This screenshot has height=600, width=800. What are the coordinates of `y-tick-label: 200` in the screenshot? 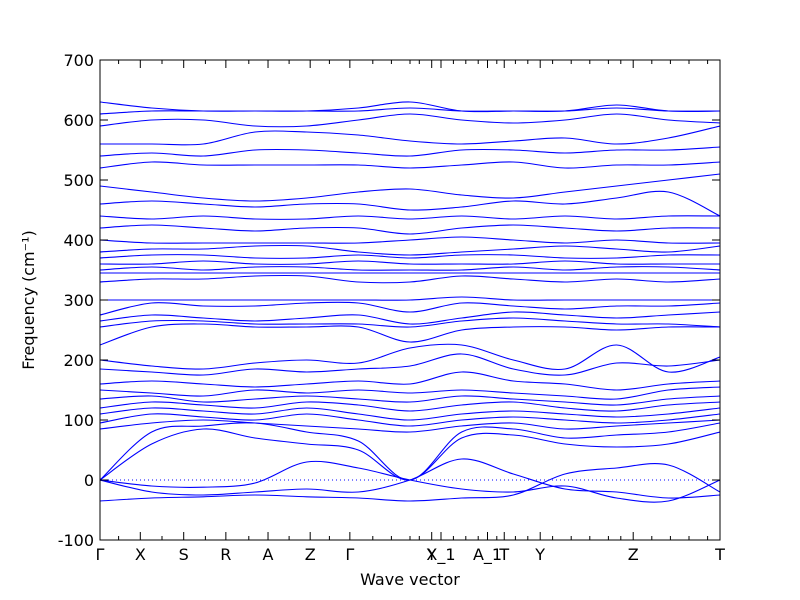 It's located at (78, 360).